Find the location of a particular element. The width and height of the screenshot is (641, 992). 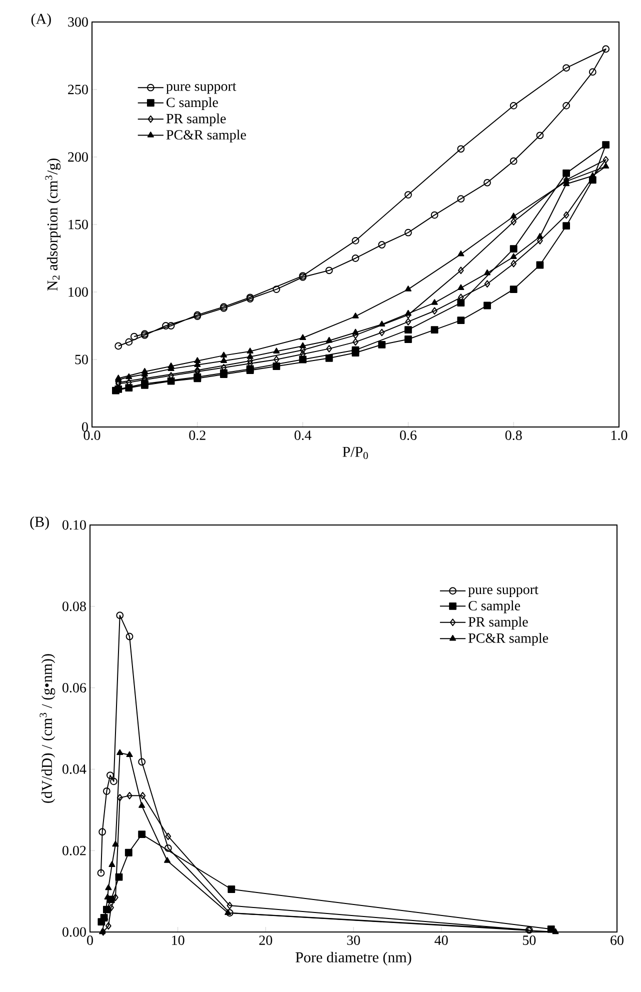

x-axis-title: P/P$_{0}$ is located at coordinates (355, 453).